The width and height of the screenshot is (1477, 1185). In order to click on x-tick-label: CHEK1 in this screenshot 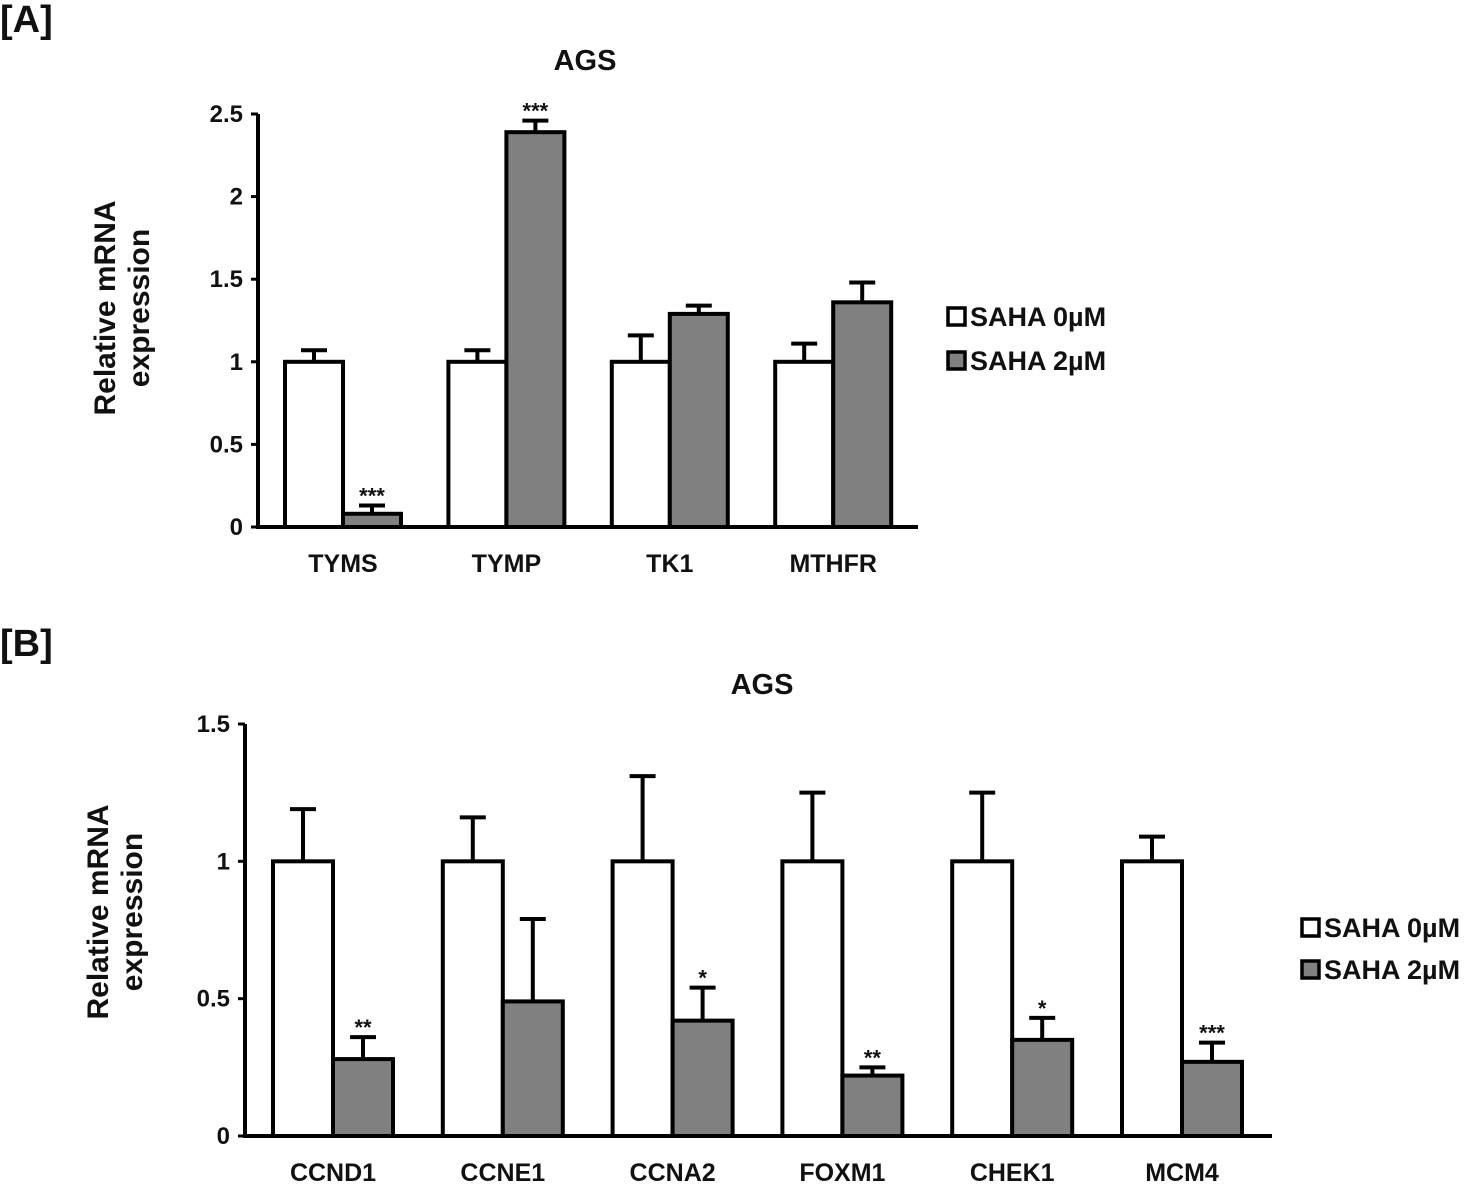, I will do `click(1012, 1172)`.